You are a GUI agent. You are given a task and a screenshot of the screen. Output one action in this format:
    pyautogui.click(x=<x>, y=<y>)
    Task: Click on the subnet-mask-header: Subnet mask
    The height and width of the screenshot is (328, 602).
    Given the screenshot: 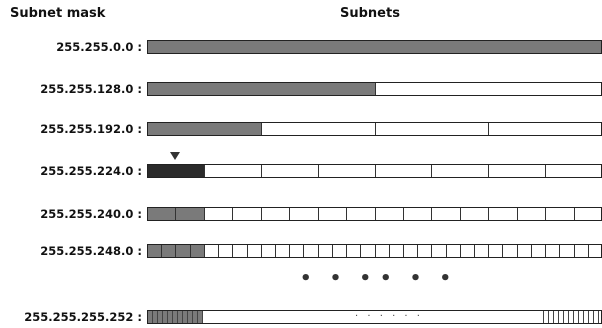 What is the action you would take?
    pyautogui.click(x=58, y=13)
    